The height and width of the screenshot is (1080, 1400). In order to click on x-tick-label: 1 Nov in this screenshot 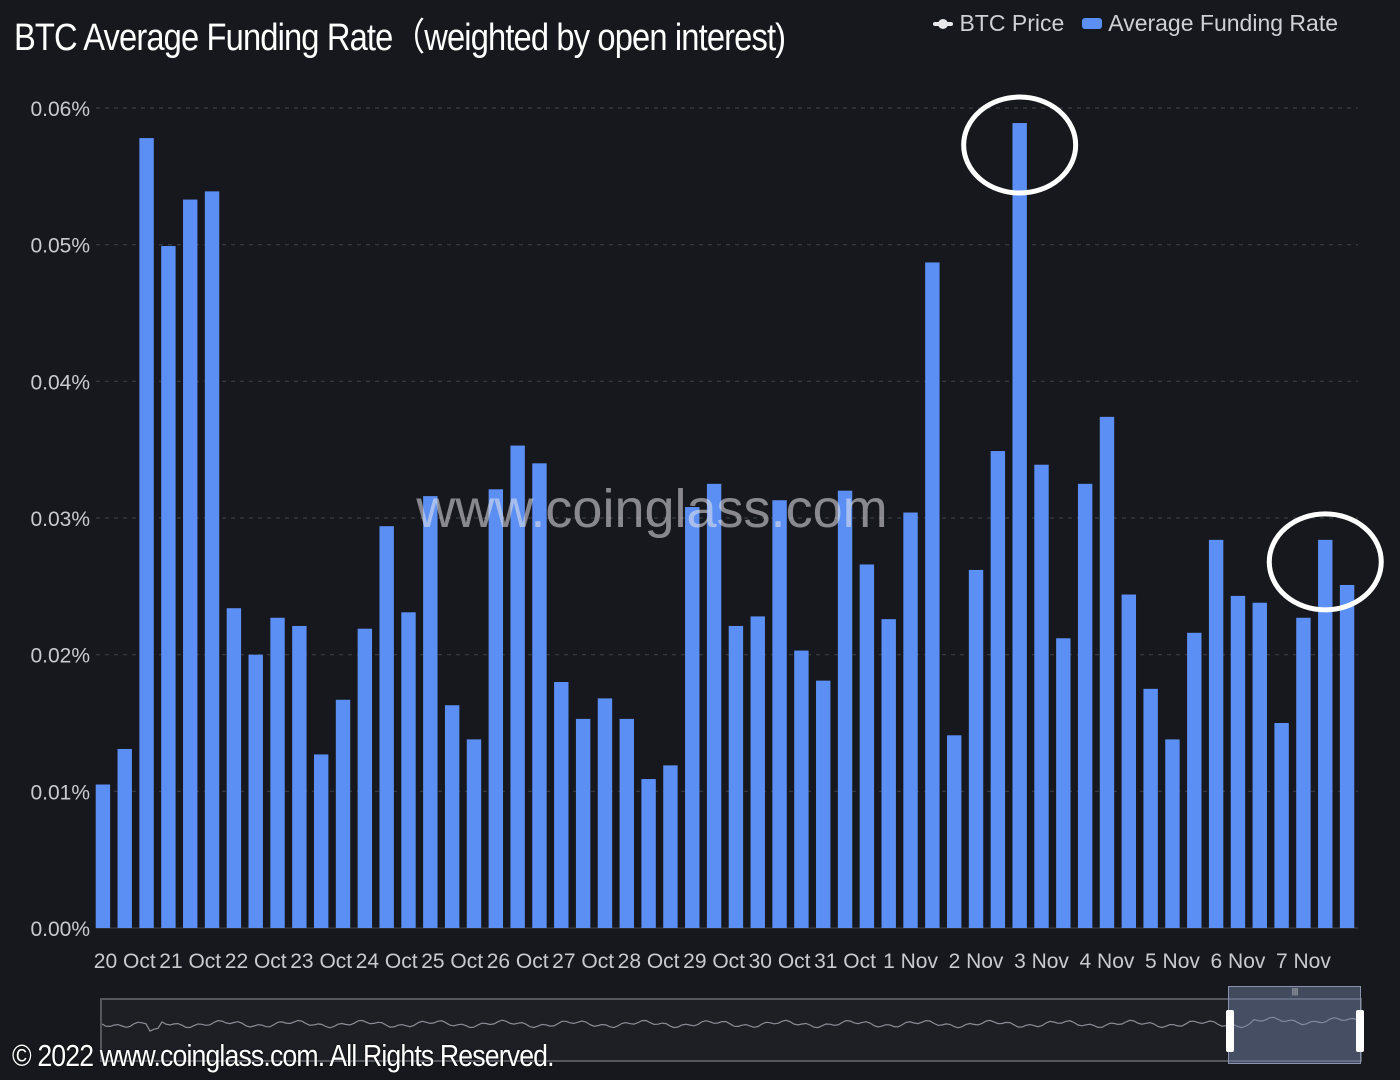, I will do `click(910, 961)`.